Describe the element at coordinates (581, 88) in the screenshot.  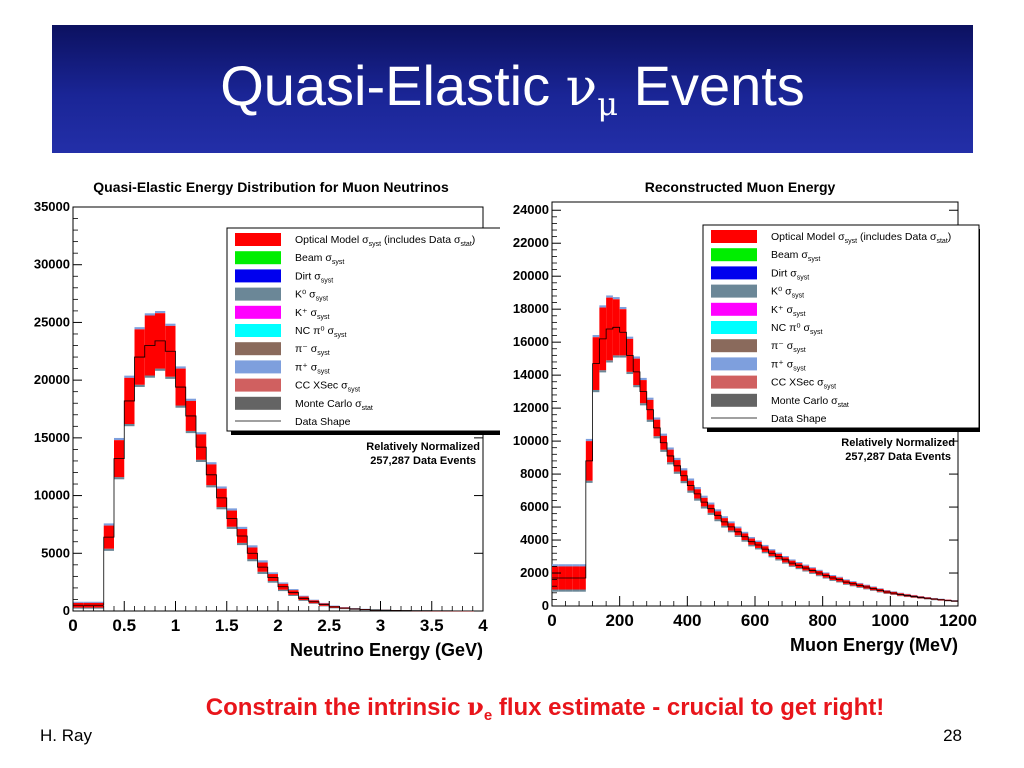
I see `title-nu-symbol: ν` at that location.